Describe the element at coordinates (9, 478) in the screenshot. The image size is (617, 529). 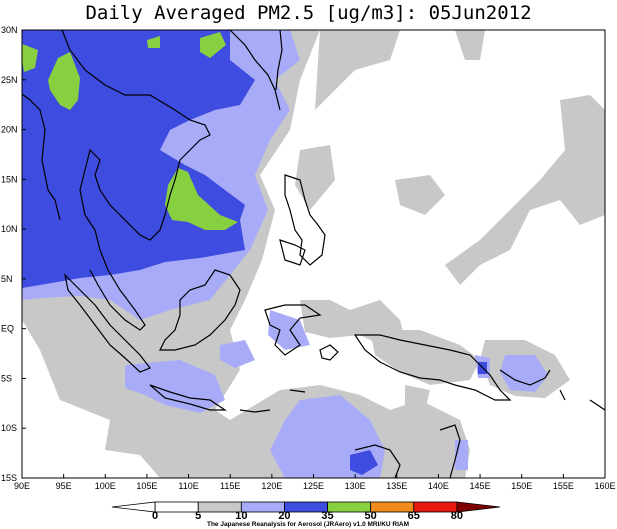
I see `lat-tick-label: 15S` at that location.